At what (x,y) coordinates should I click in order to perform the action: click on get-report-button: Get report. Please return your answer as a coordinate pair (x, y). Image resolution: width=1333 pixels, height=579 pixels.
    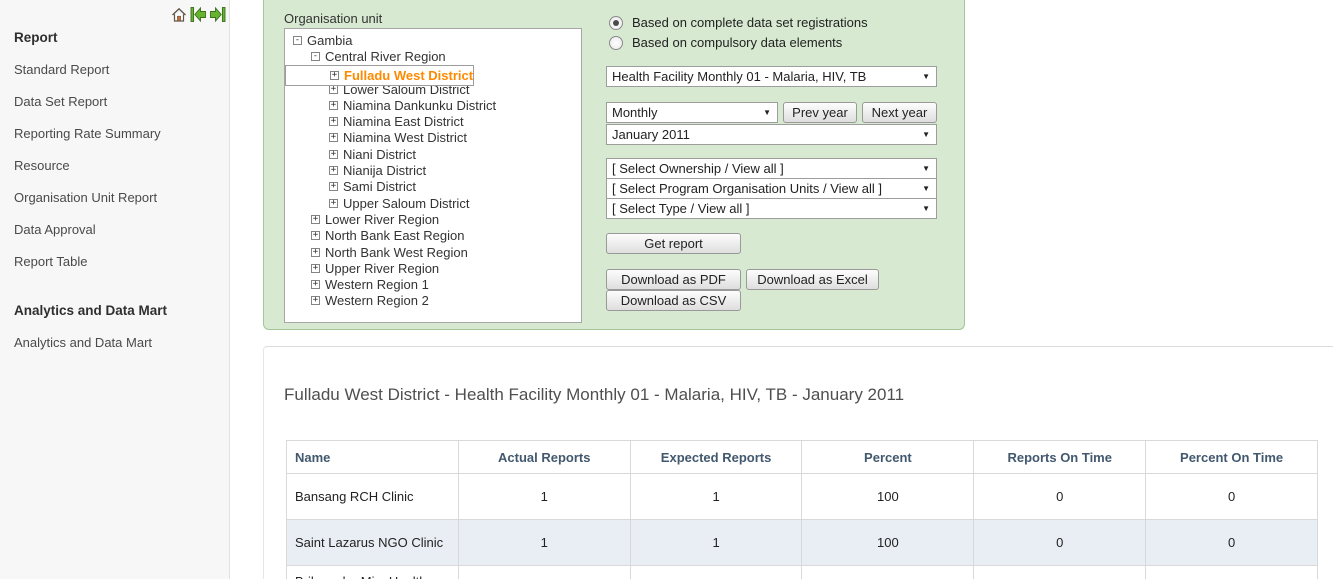
    Looking at the image, I should click on (673, 243).